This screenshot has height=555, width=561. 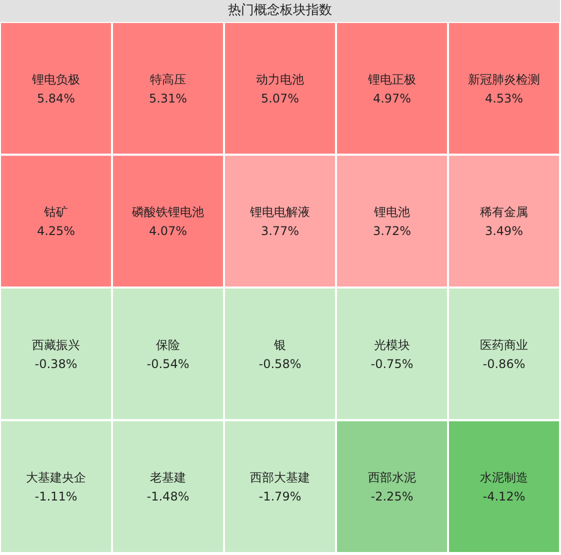 I want to click on category-label: 稀有金属, so click(x=504, y=212).